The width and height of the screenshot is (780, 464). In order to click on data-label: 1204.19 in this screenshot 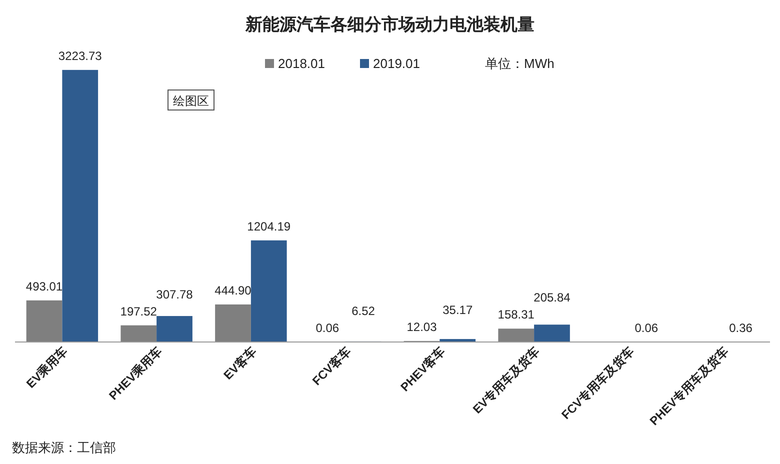, I will do `click(269, 226)`.